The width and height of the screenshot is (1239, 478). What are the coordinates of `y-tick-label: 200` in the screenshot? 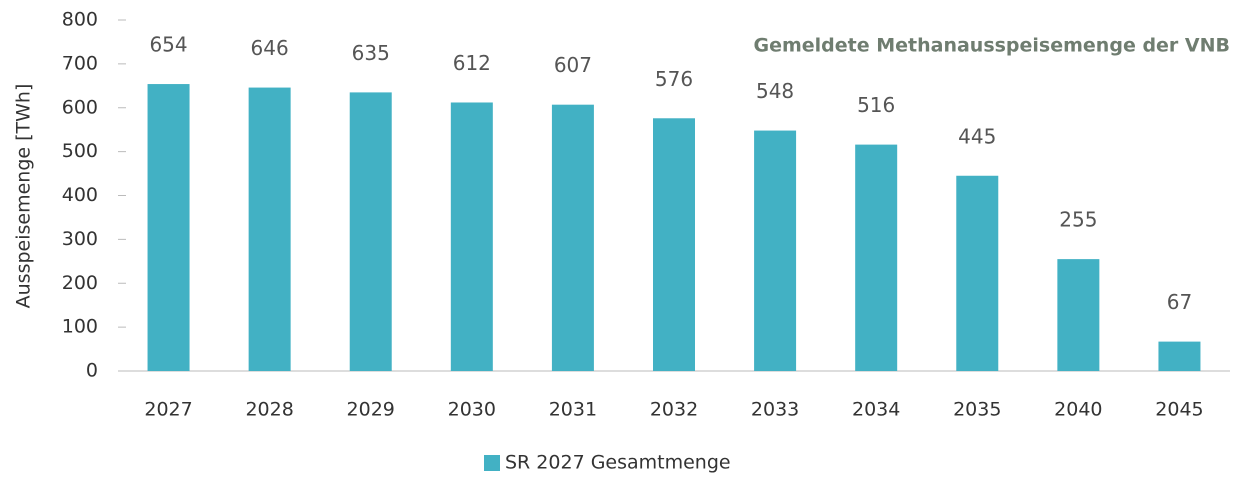 It's located at (80, 283).